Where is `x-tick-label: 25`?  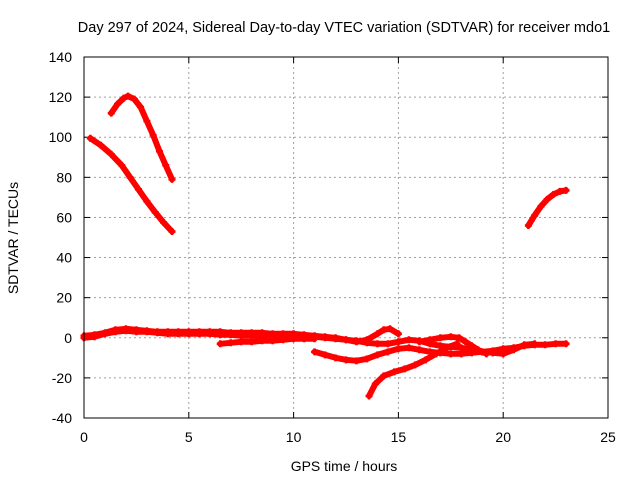 x-tick-label: 25 is located at coordinates (608, 437).